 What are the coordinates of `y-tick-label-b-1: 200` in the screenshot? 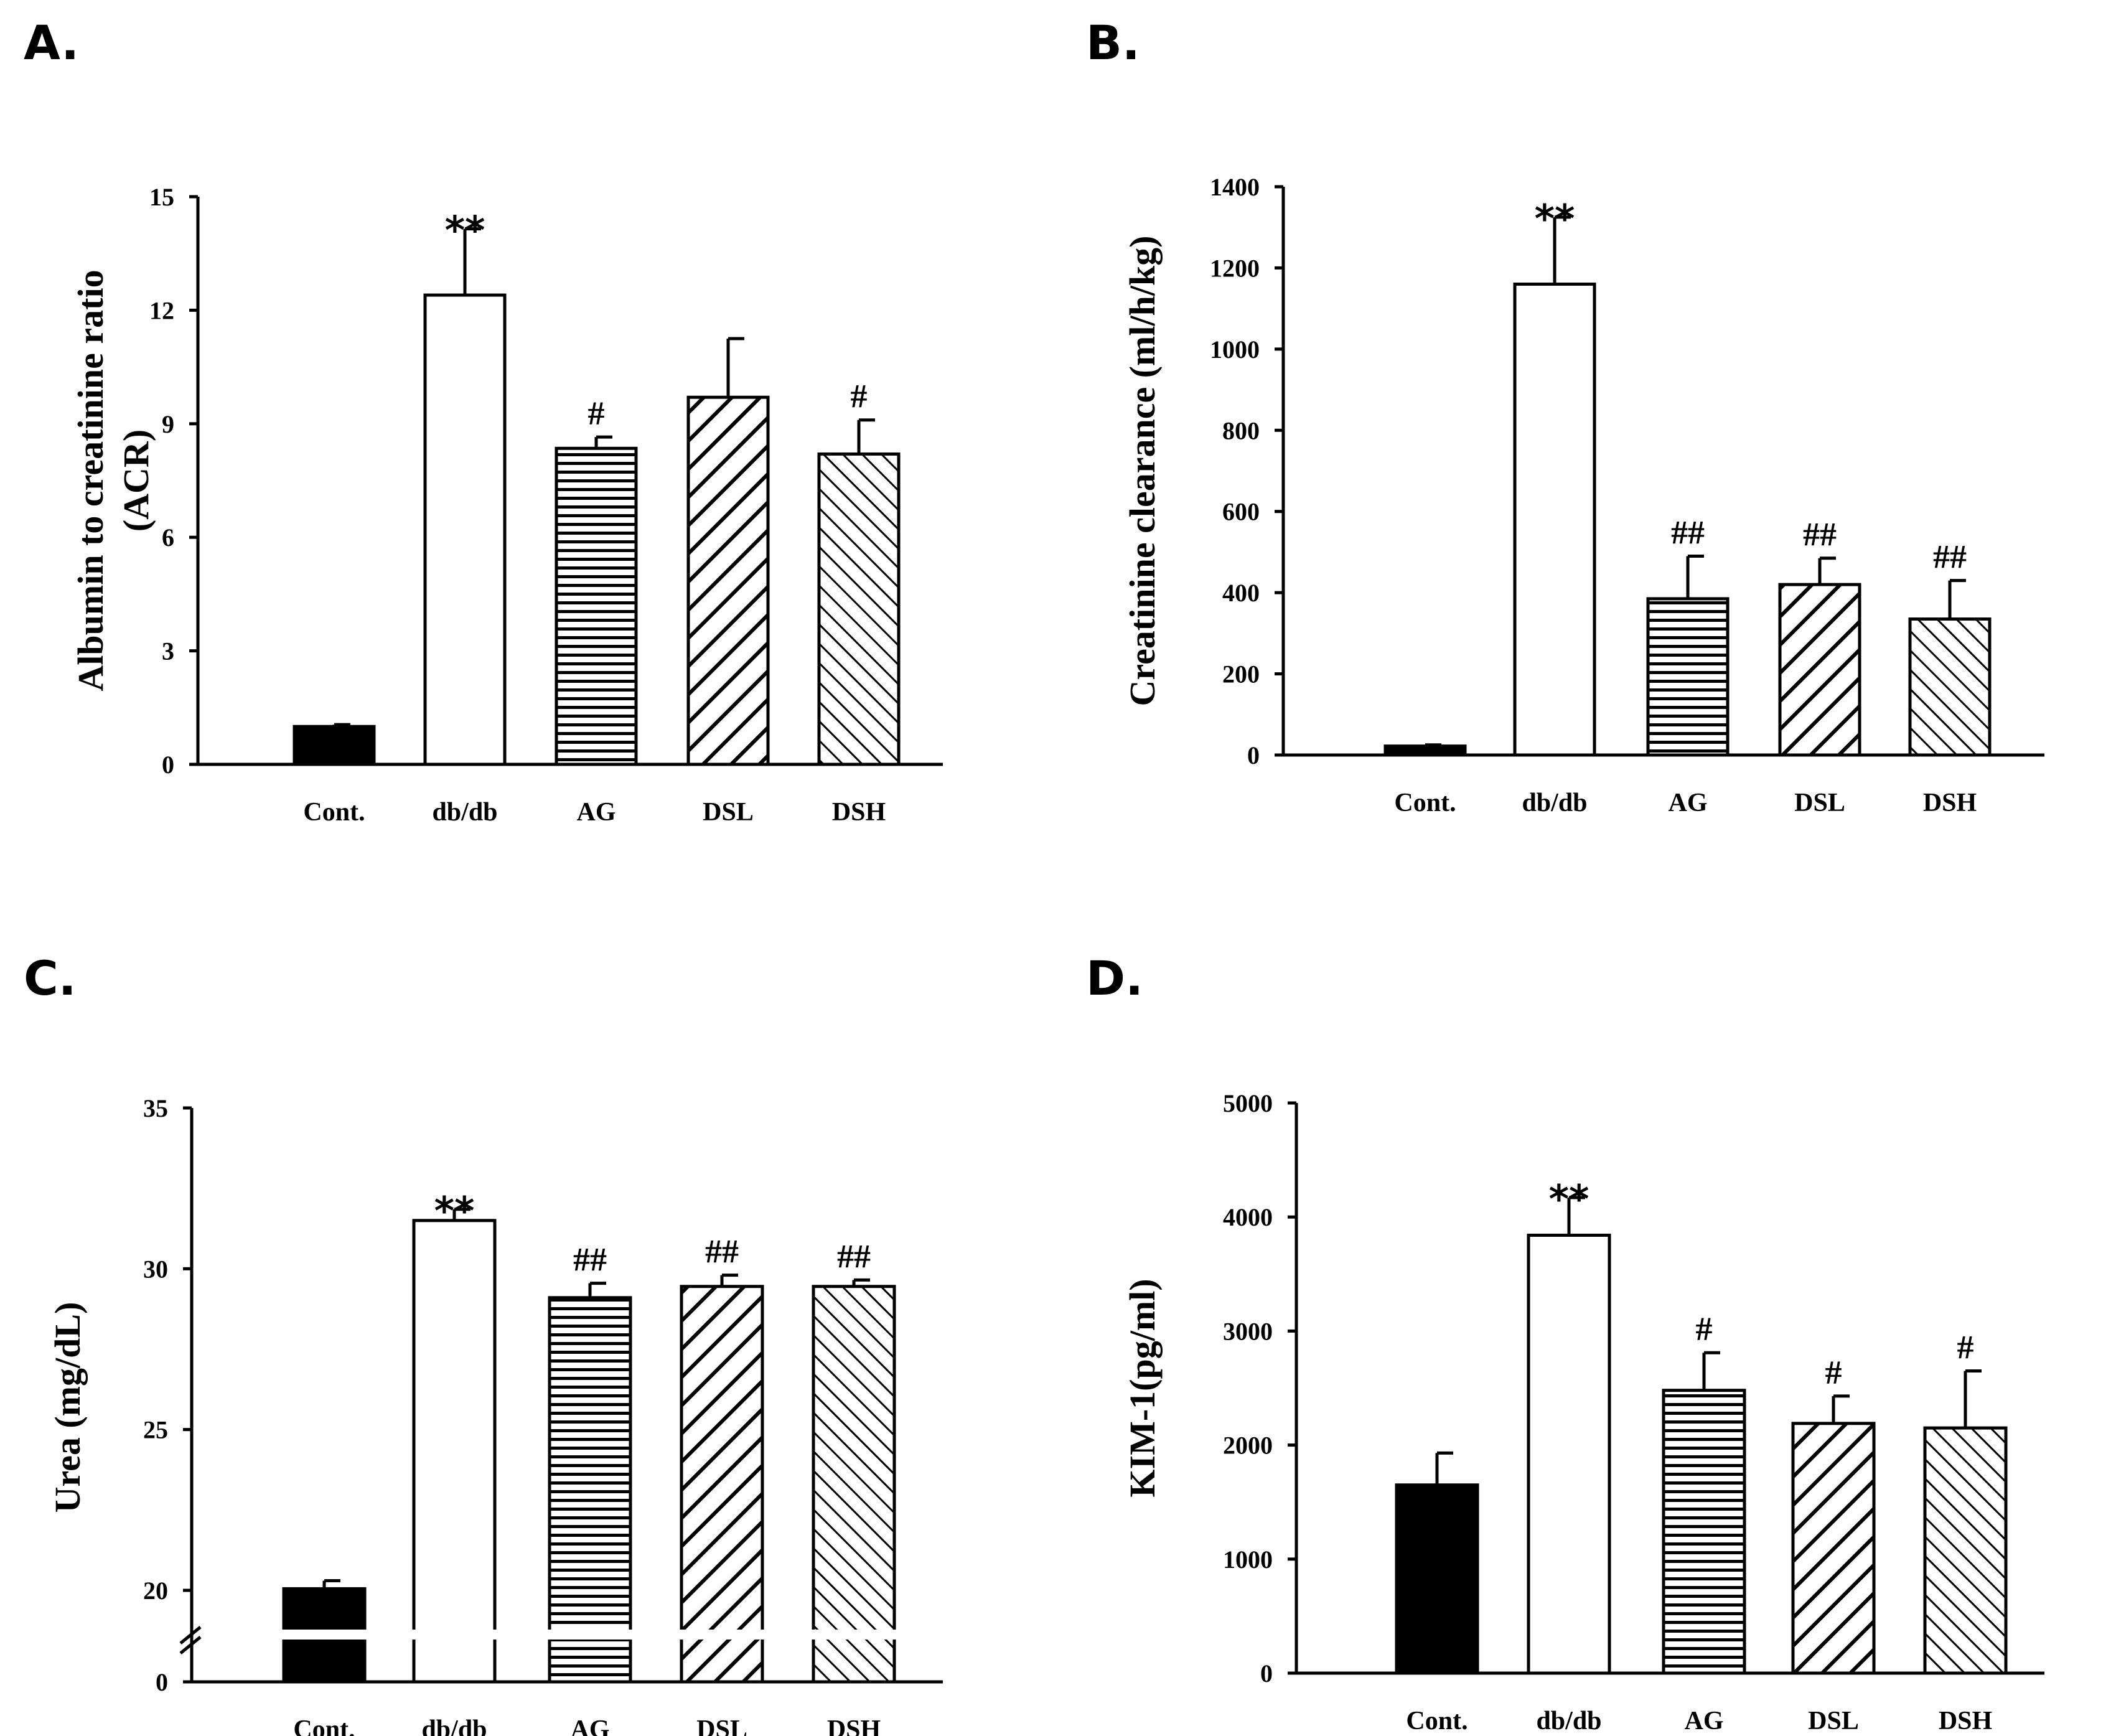 It's located at (1241, 674).